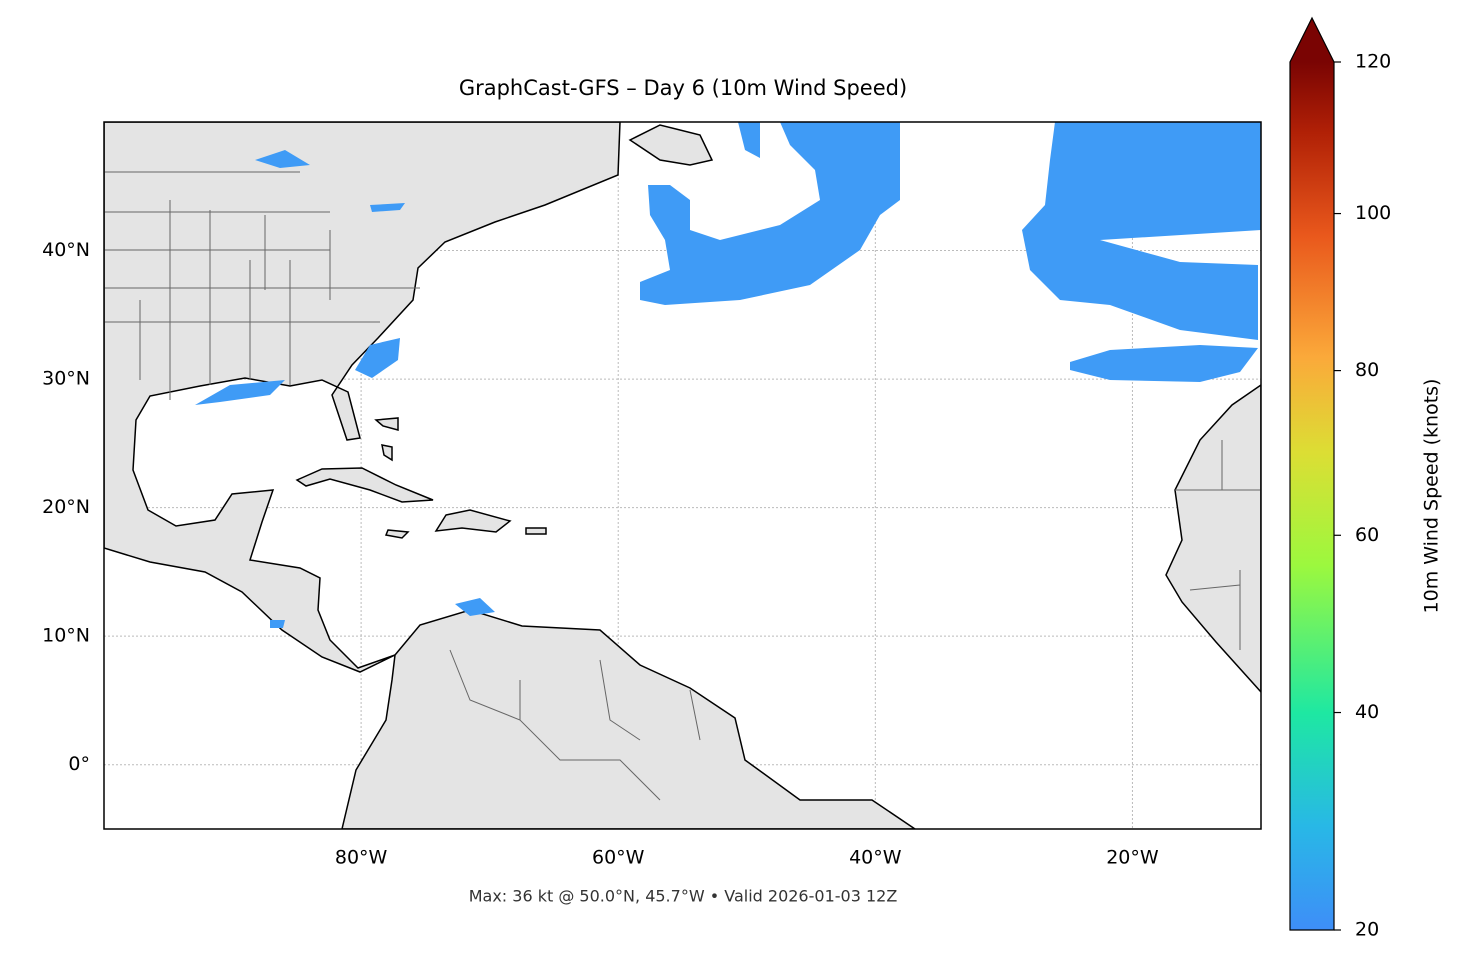 This screenshot has width=1466, height=973. What do you see at coordinates (1432, 496) in the screenshot?
I see `colorbar-label: 10m Wind Speed (knots)` at bounding box center [1432, 496].